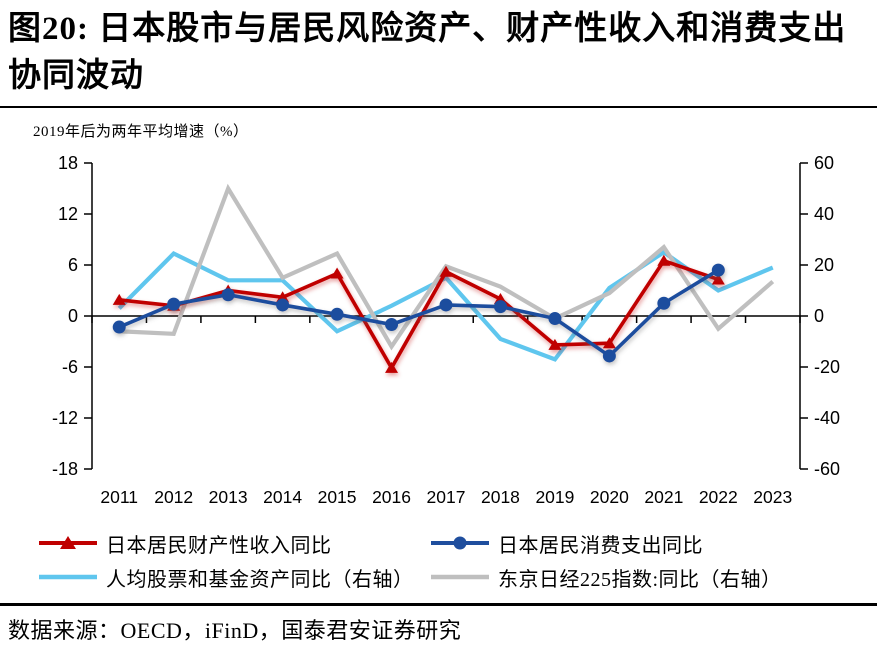 This screenshot has width=877, height=645. Describe the element at coordinates (772, 497) in the screenshot. I see `x-axis-year-label: 2023` at that location.